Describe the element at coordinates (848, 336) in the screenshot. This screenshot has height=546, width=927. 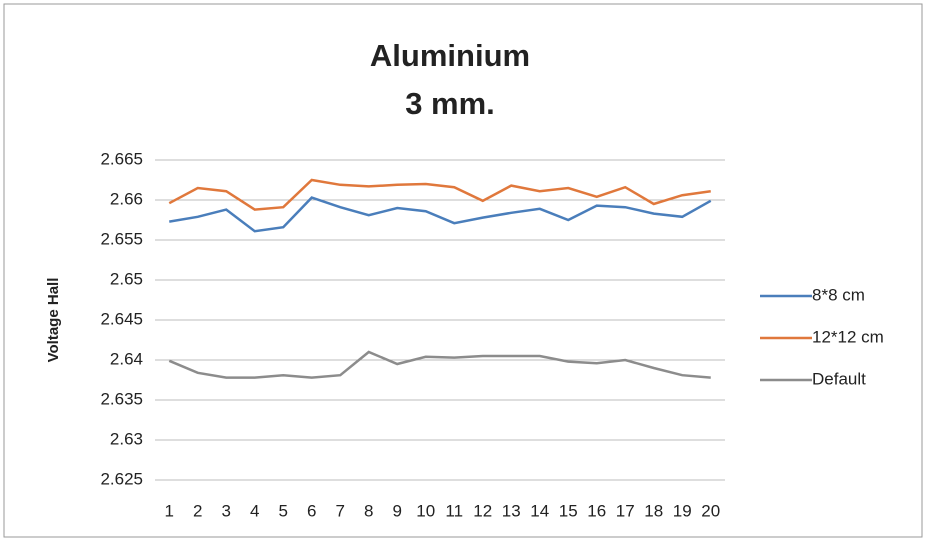
I see `legend-label: 12*12 cm` at that location.